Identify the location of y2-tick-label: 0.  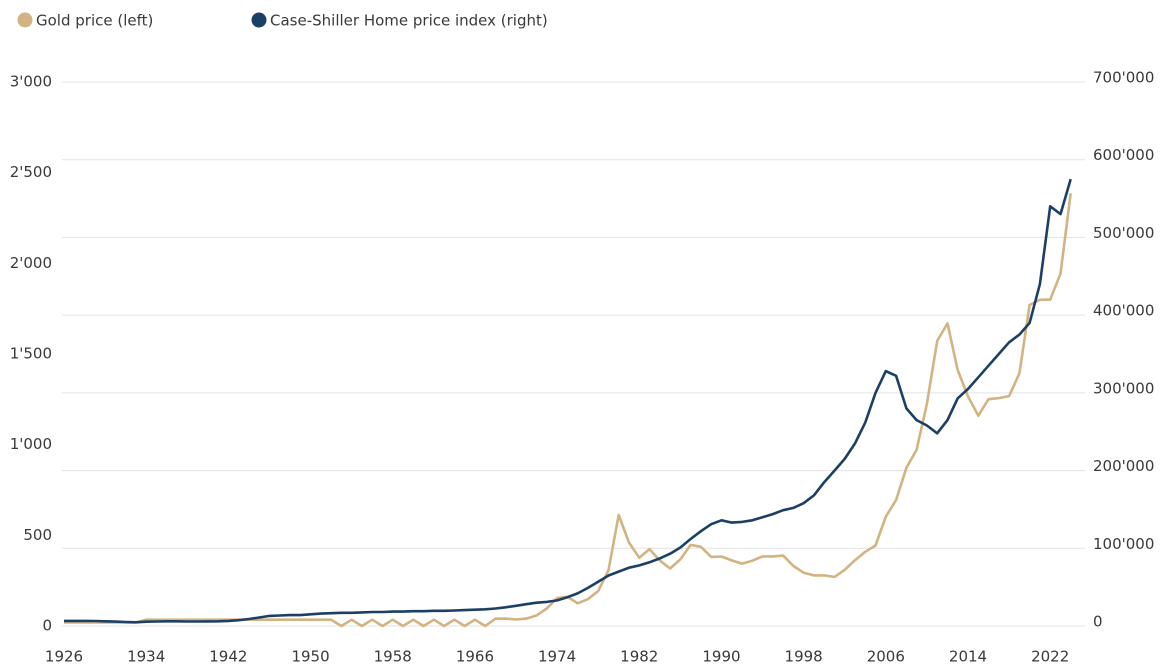
(1098, 622).